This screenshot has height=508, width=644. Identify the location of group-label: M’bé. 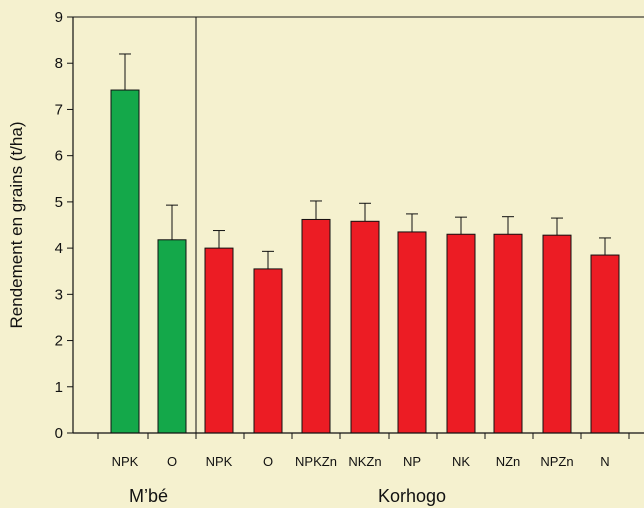
(148, 496).